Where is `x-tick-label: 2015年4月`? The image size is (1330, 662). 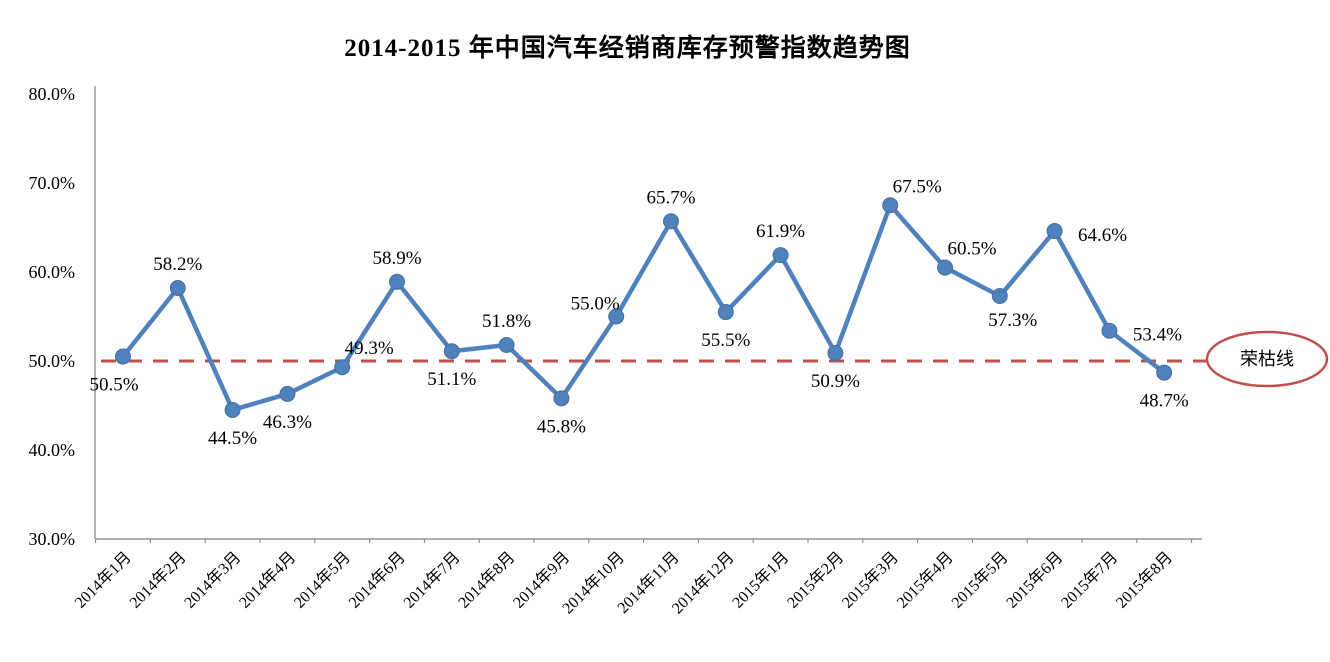 x-tick-label: 2015年4月 is located at coordinates (925, 580).